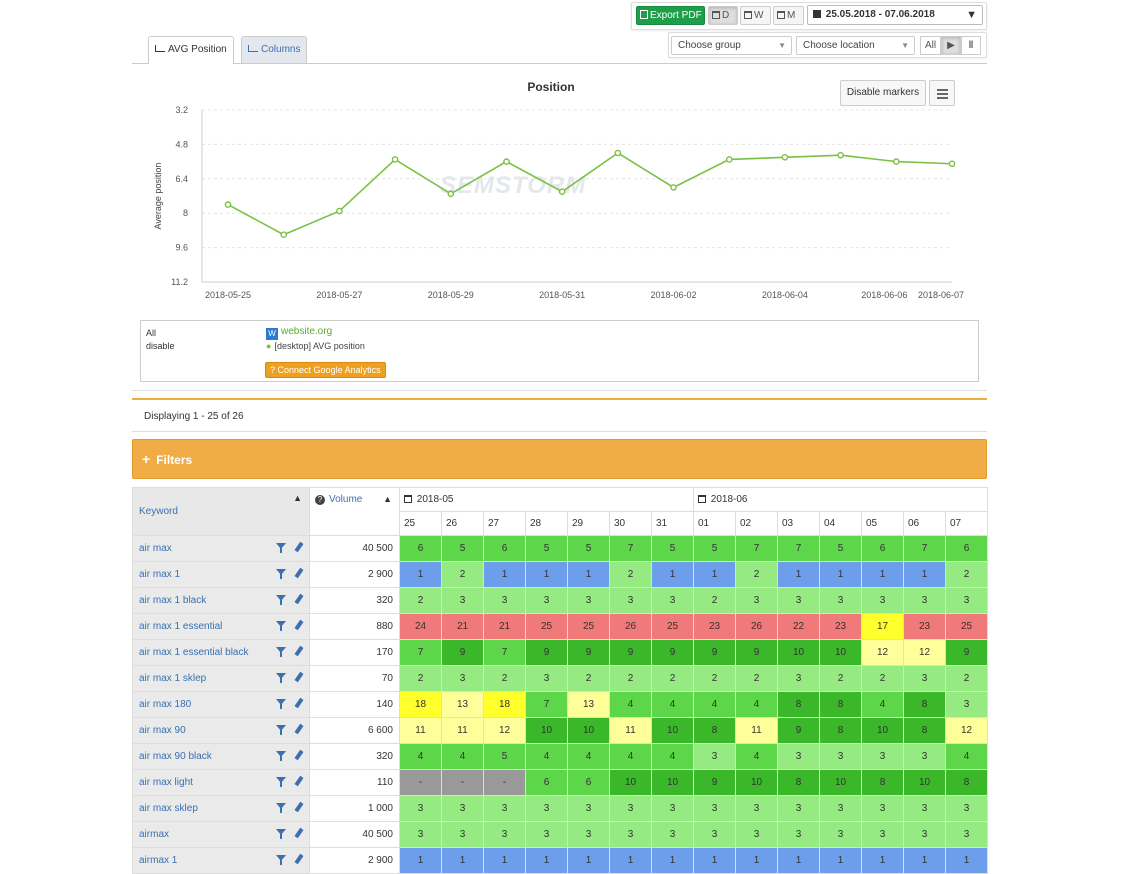  Describe the element at coordinates (165, 704) in the screenshot. I see `keyword-link: air max 180` at that location.